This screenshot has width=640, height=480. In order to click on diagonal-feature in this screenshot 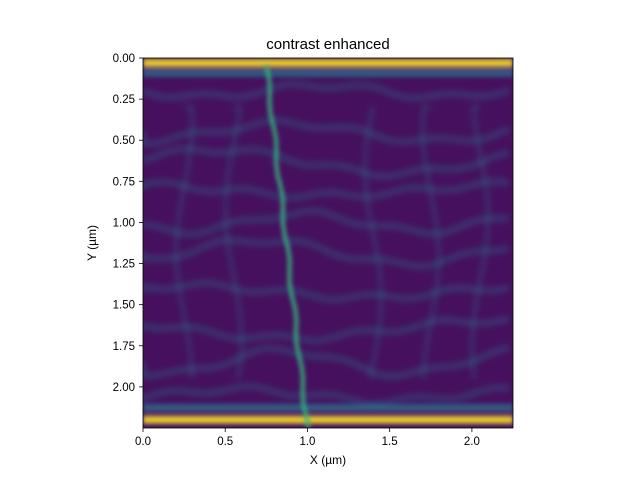, I will do `click(287, 246)`.